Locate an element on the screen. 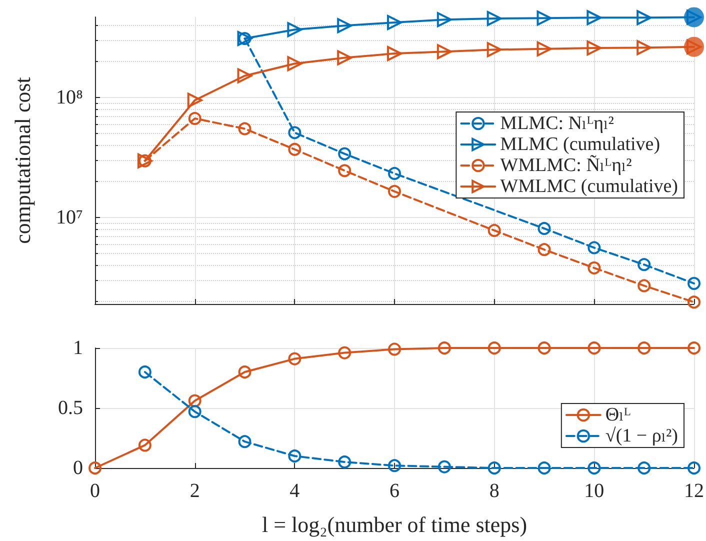  x-tick-label: 12 is located at coordinates (694, 491).